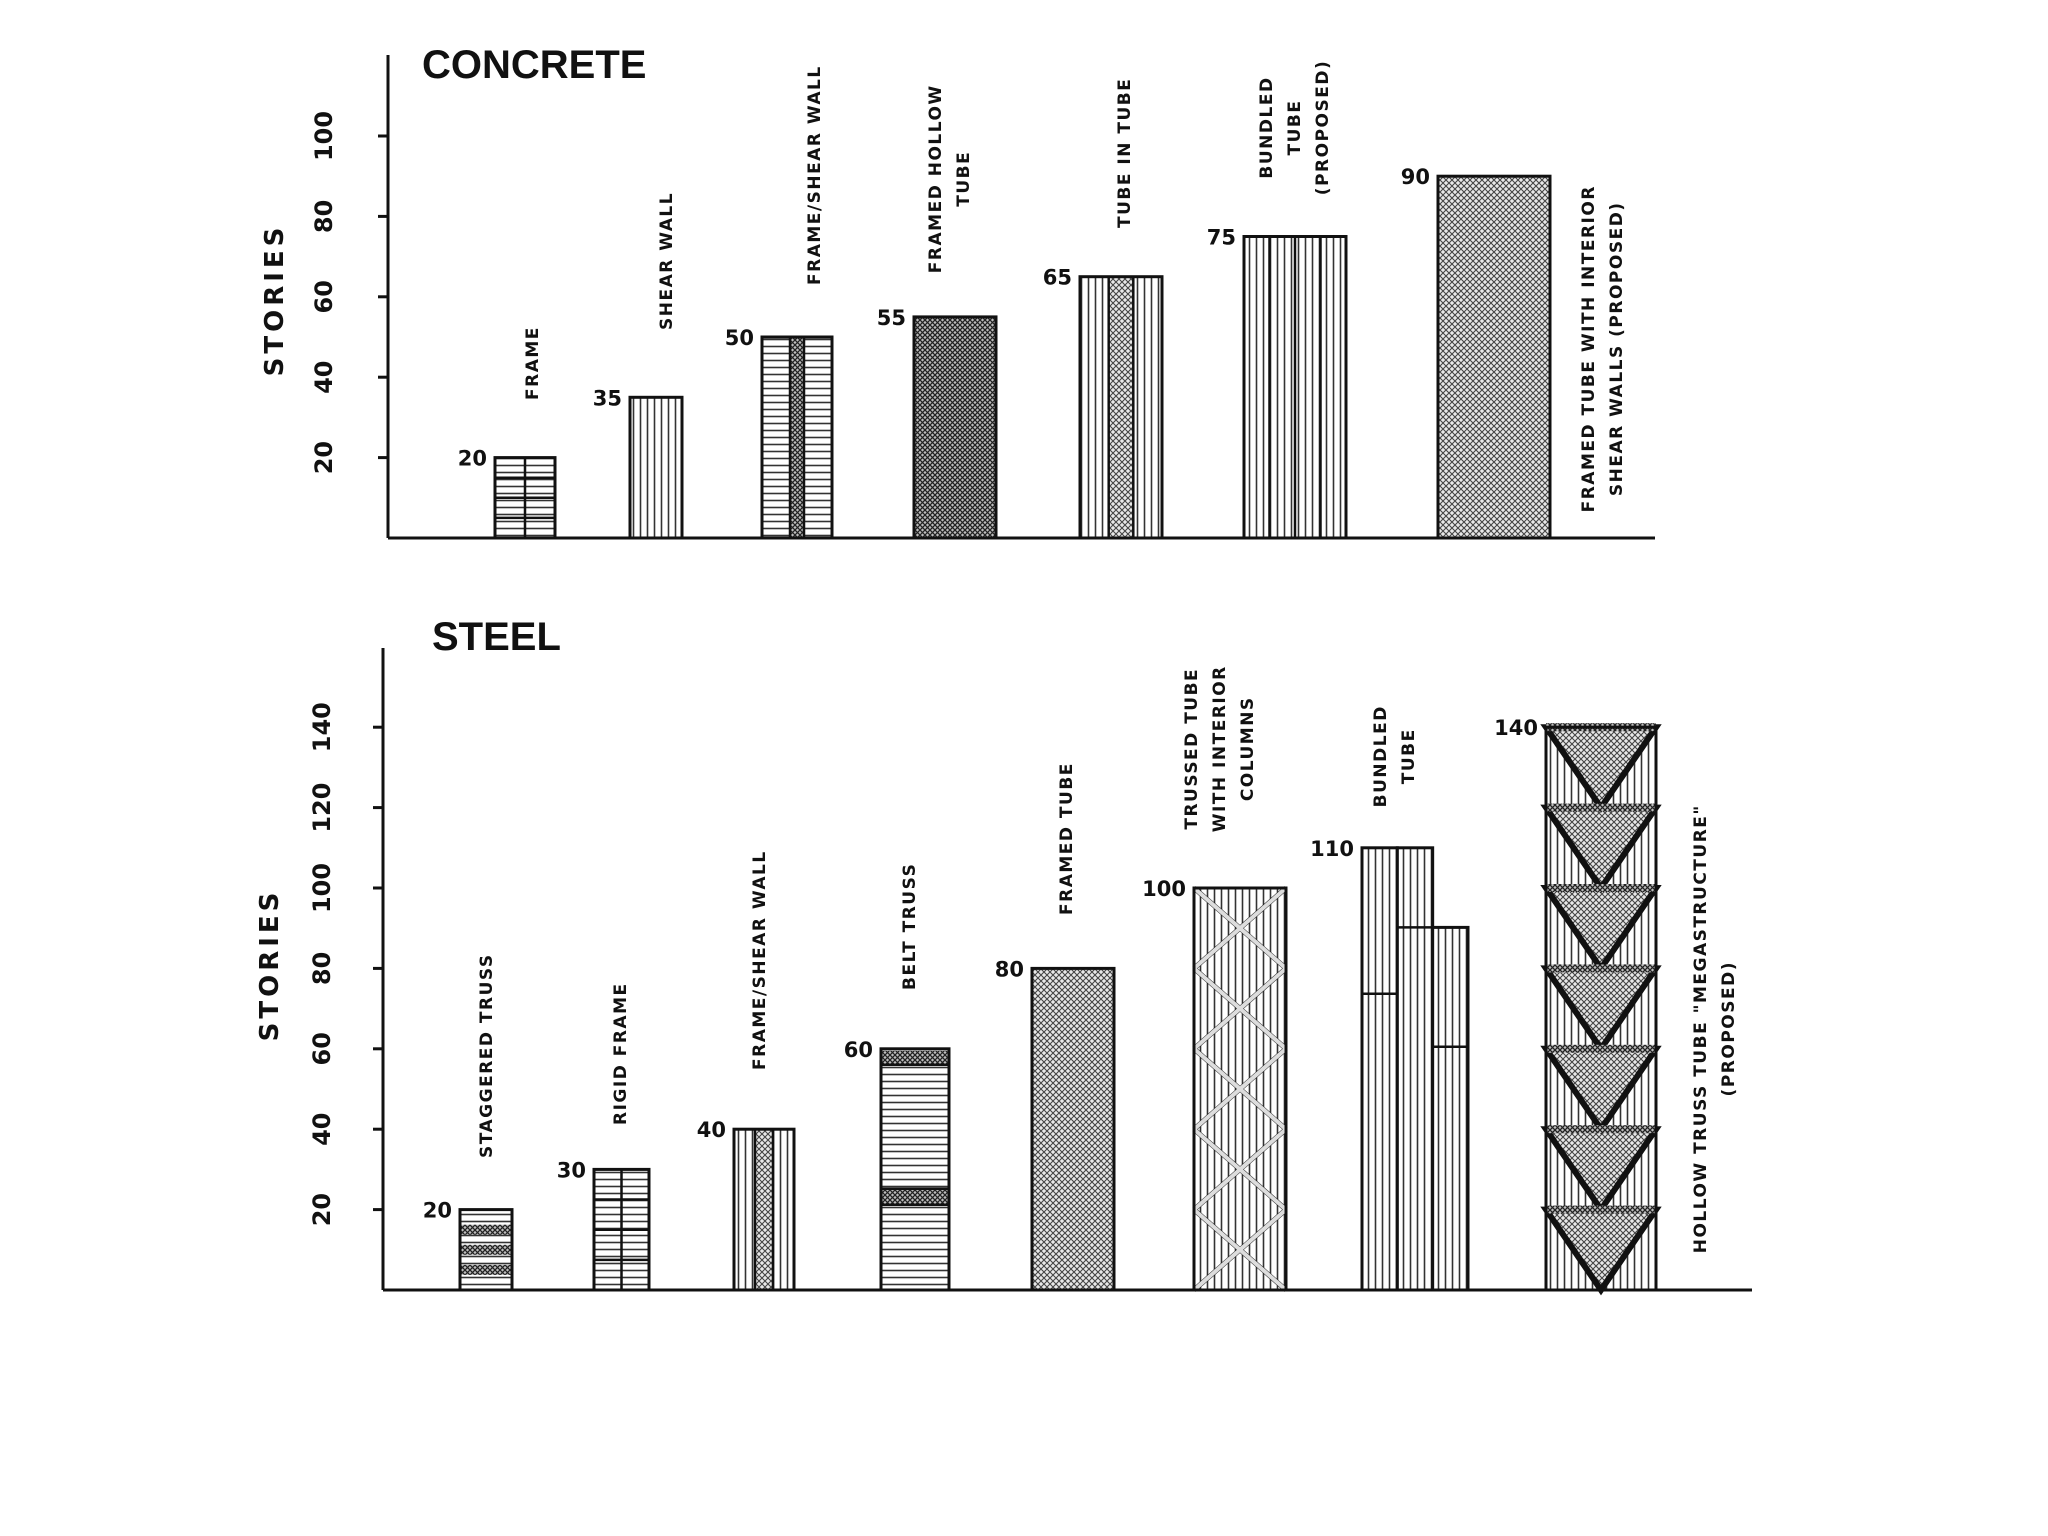 The width and height of the screenshot is (2048, 1536). What do you see at coordinates (1009, 969) in the screenshot?
I see `value-label: 80` at bounding box center [1009, 969].